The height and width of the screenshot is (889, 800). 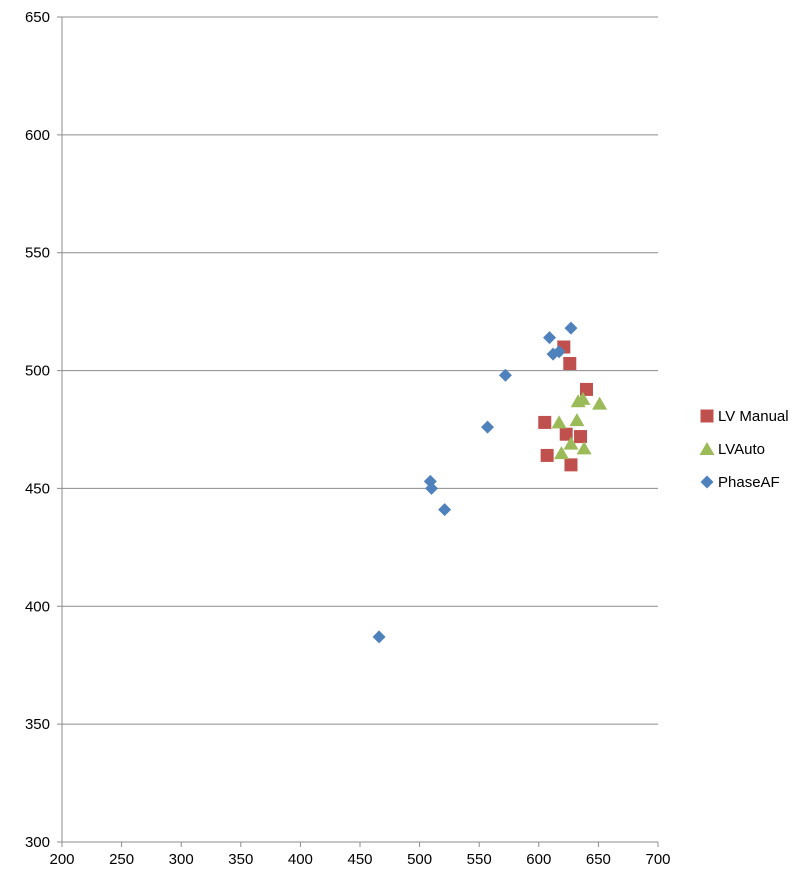 What do you see at coordinates (37, 724) in the screenshot?
I see `y-tick-label: 350` at bounding box center [37, 724].